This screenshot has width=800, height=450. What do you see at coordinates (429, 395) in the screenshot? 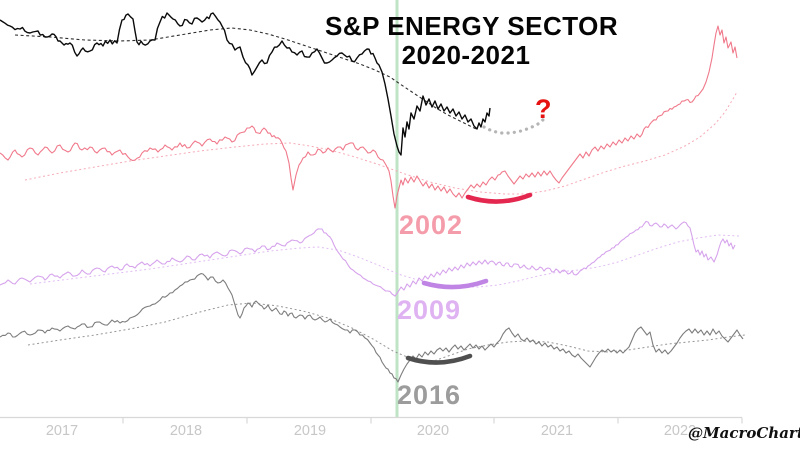
I see `series-label-2016: 2016` at bounding box center [429, 395].